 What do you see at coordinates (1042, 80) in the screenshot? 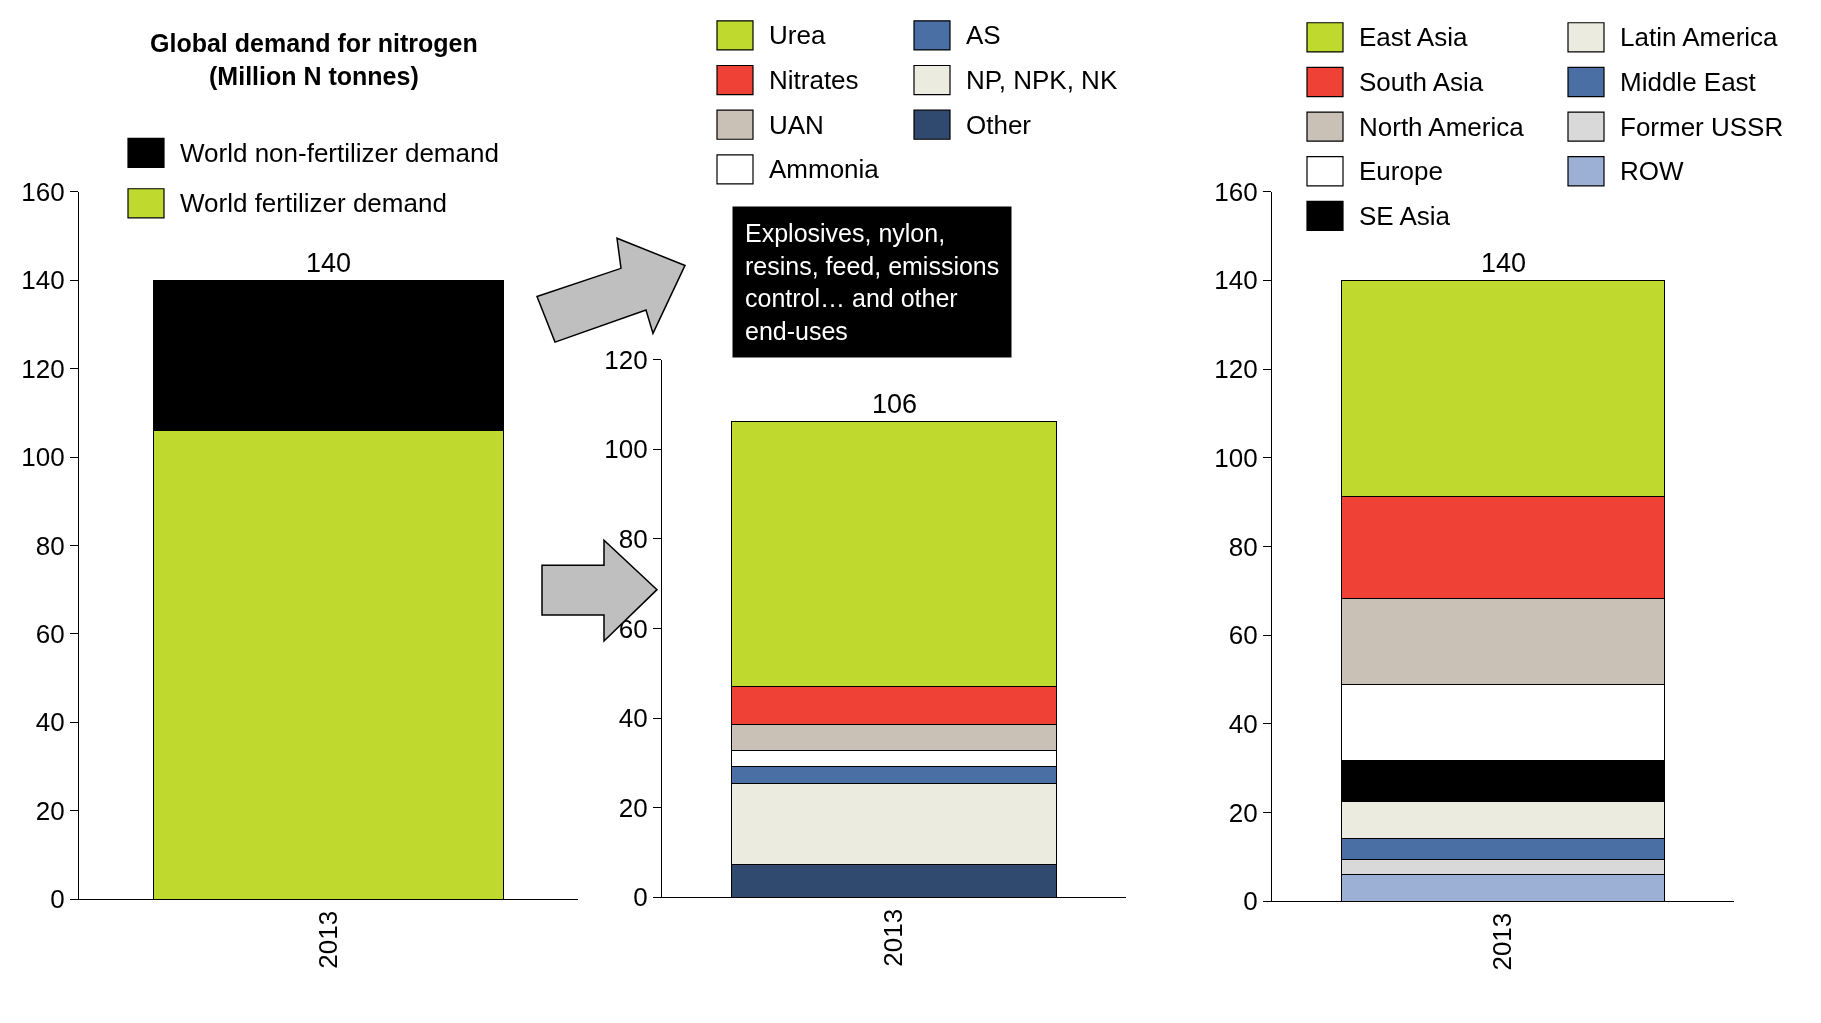
I see `legend-label: NP, NPK, NK` at bounding box center [1042, 80].